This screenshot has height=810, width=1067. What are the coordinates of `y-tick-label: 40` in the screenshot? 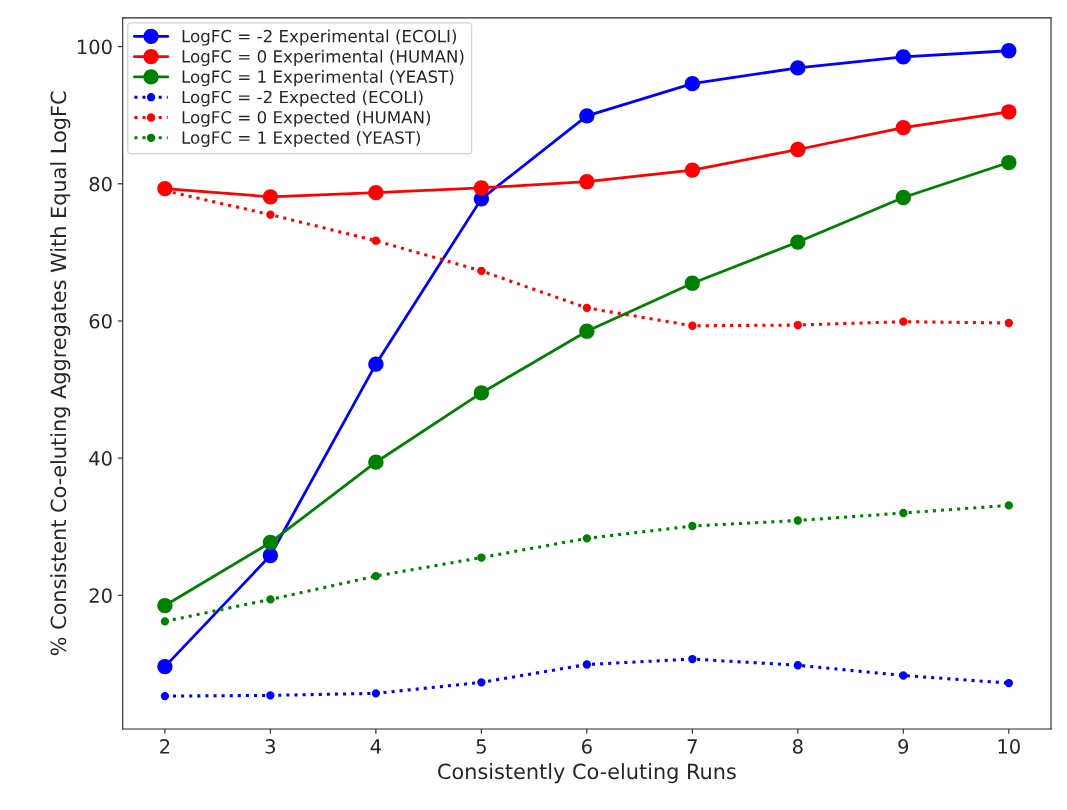 It's located at (100, 458).